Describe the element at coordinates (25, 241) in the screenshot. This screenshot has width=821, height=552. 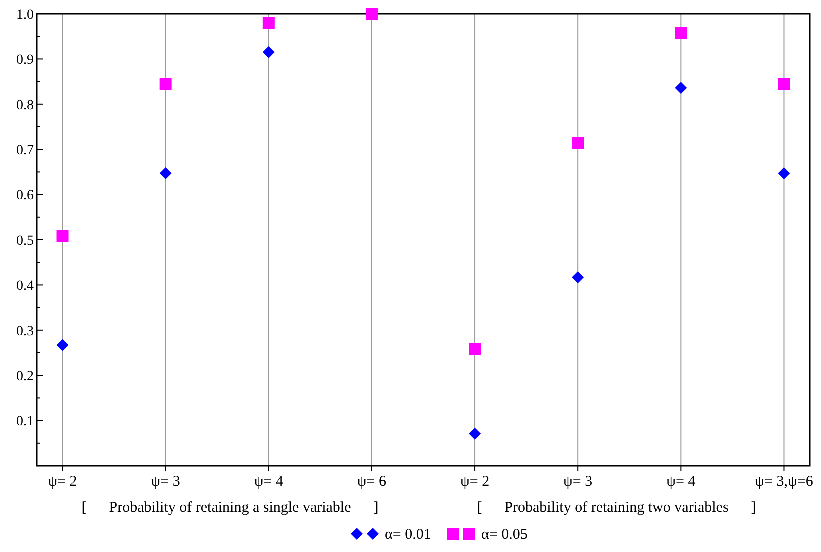
I see `y-tick-label: 0.5` at that location.